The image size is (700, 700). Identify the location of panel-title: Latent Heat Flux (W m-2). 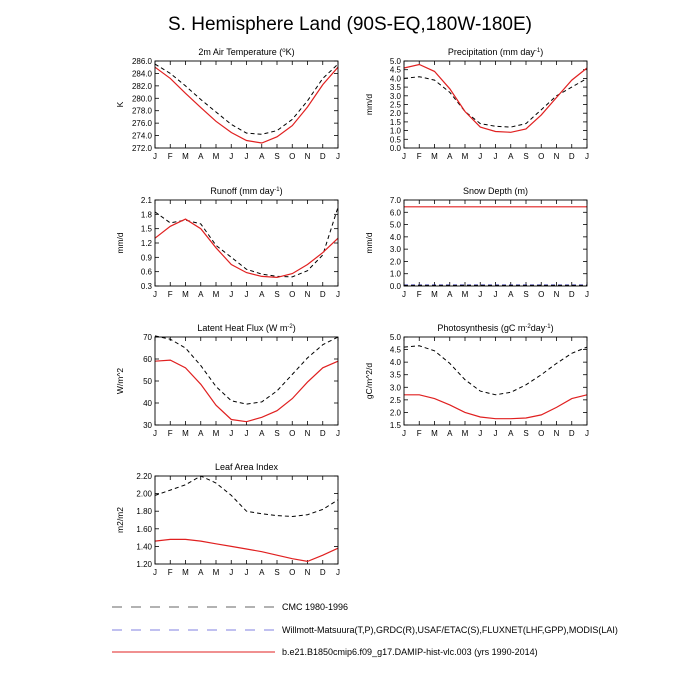
(246, 328).